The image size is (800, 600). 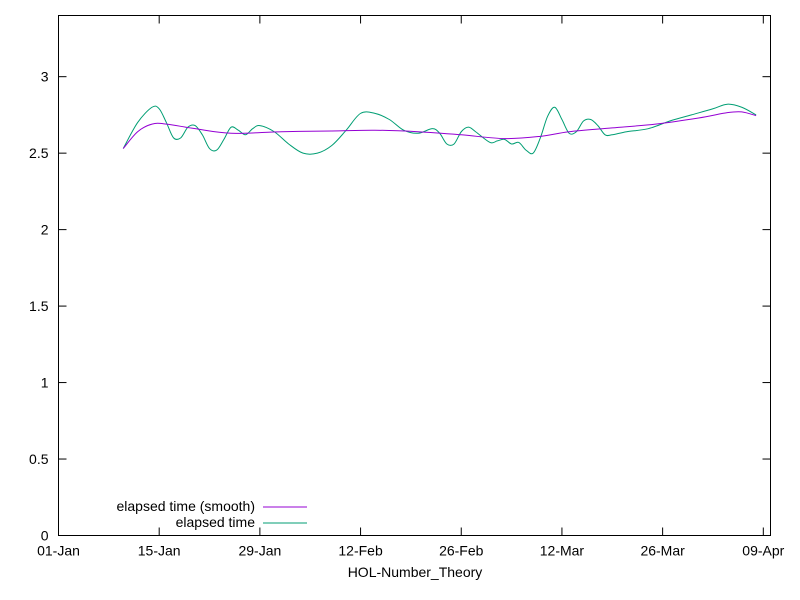 I want to click on series-layer, so click(x=439, y=129).